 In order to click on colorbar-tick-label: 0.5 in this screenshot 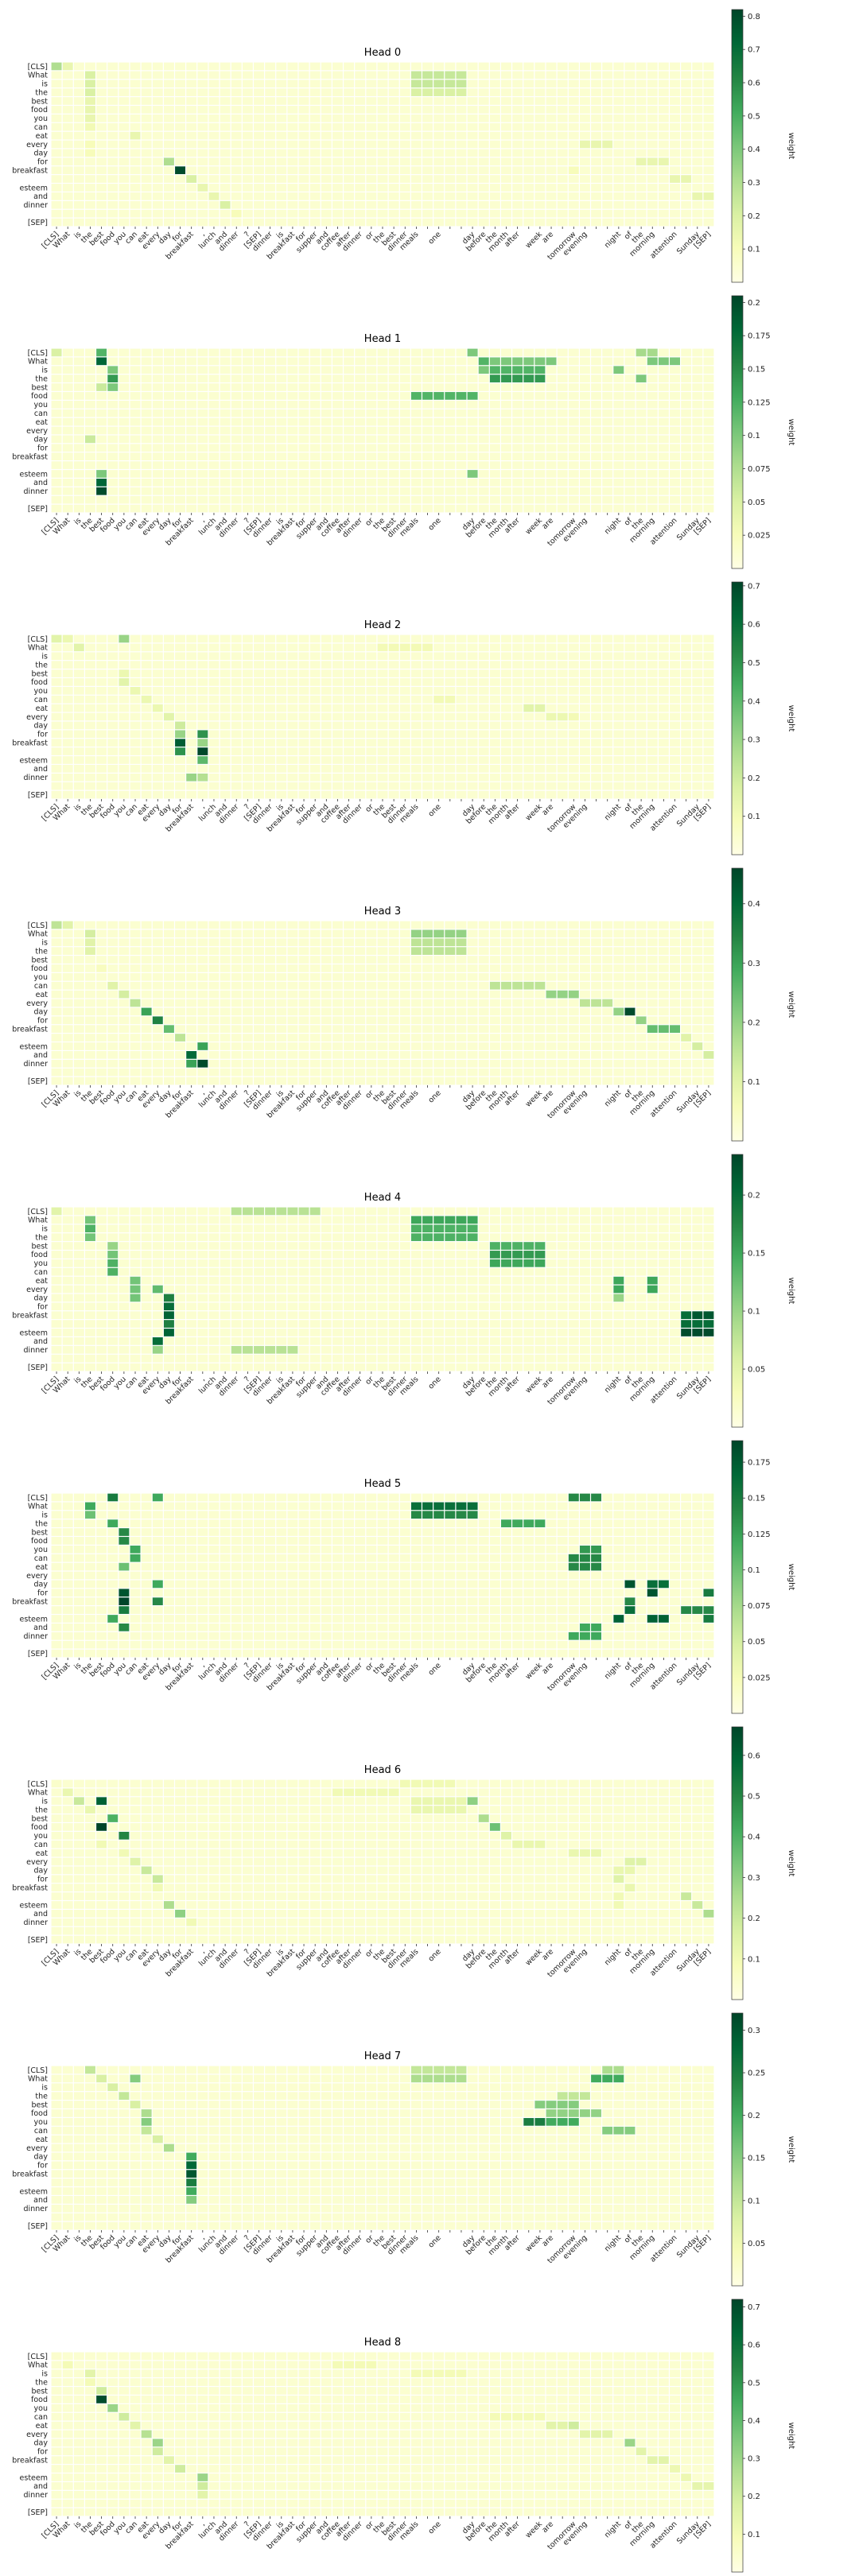, I will do `click(754, 116)`.